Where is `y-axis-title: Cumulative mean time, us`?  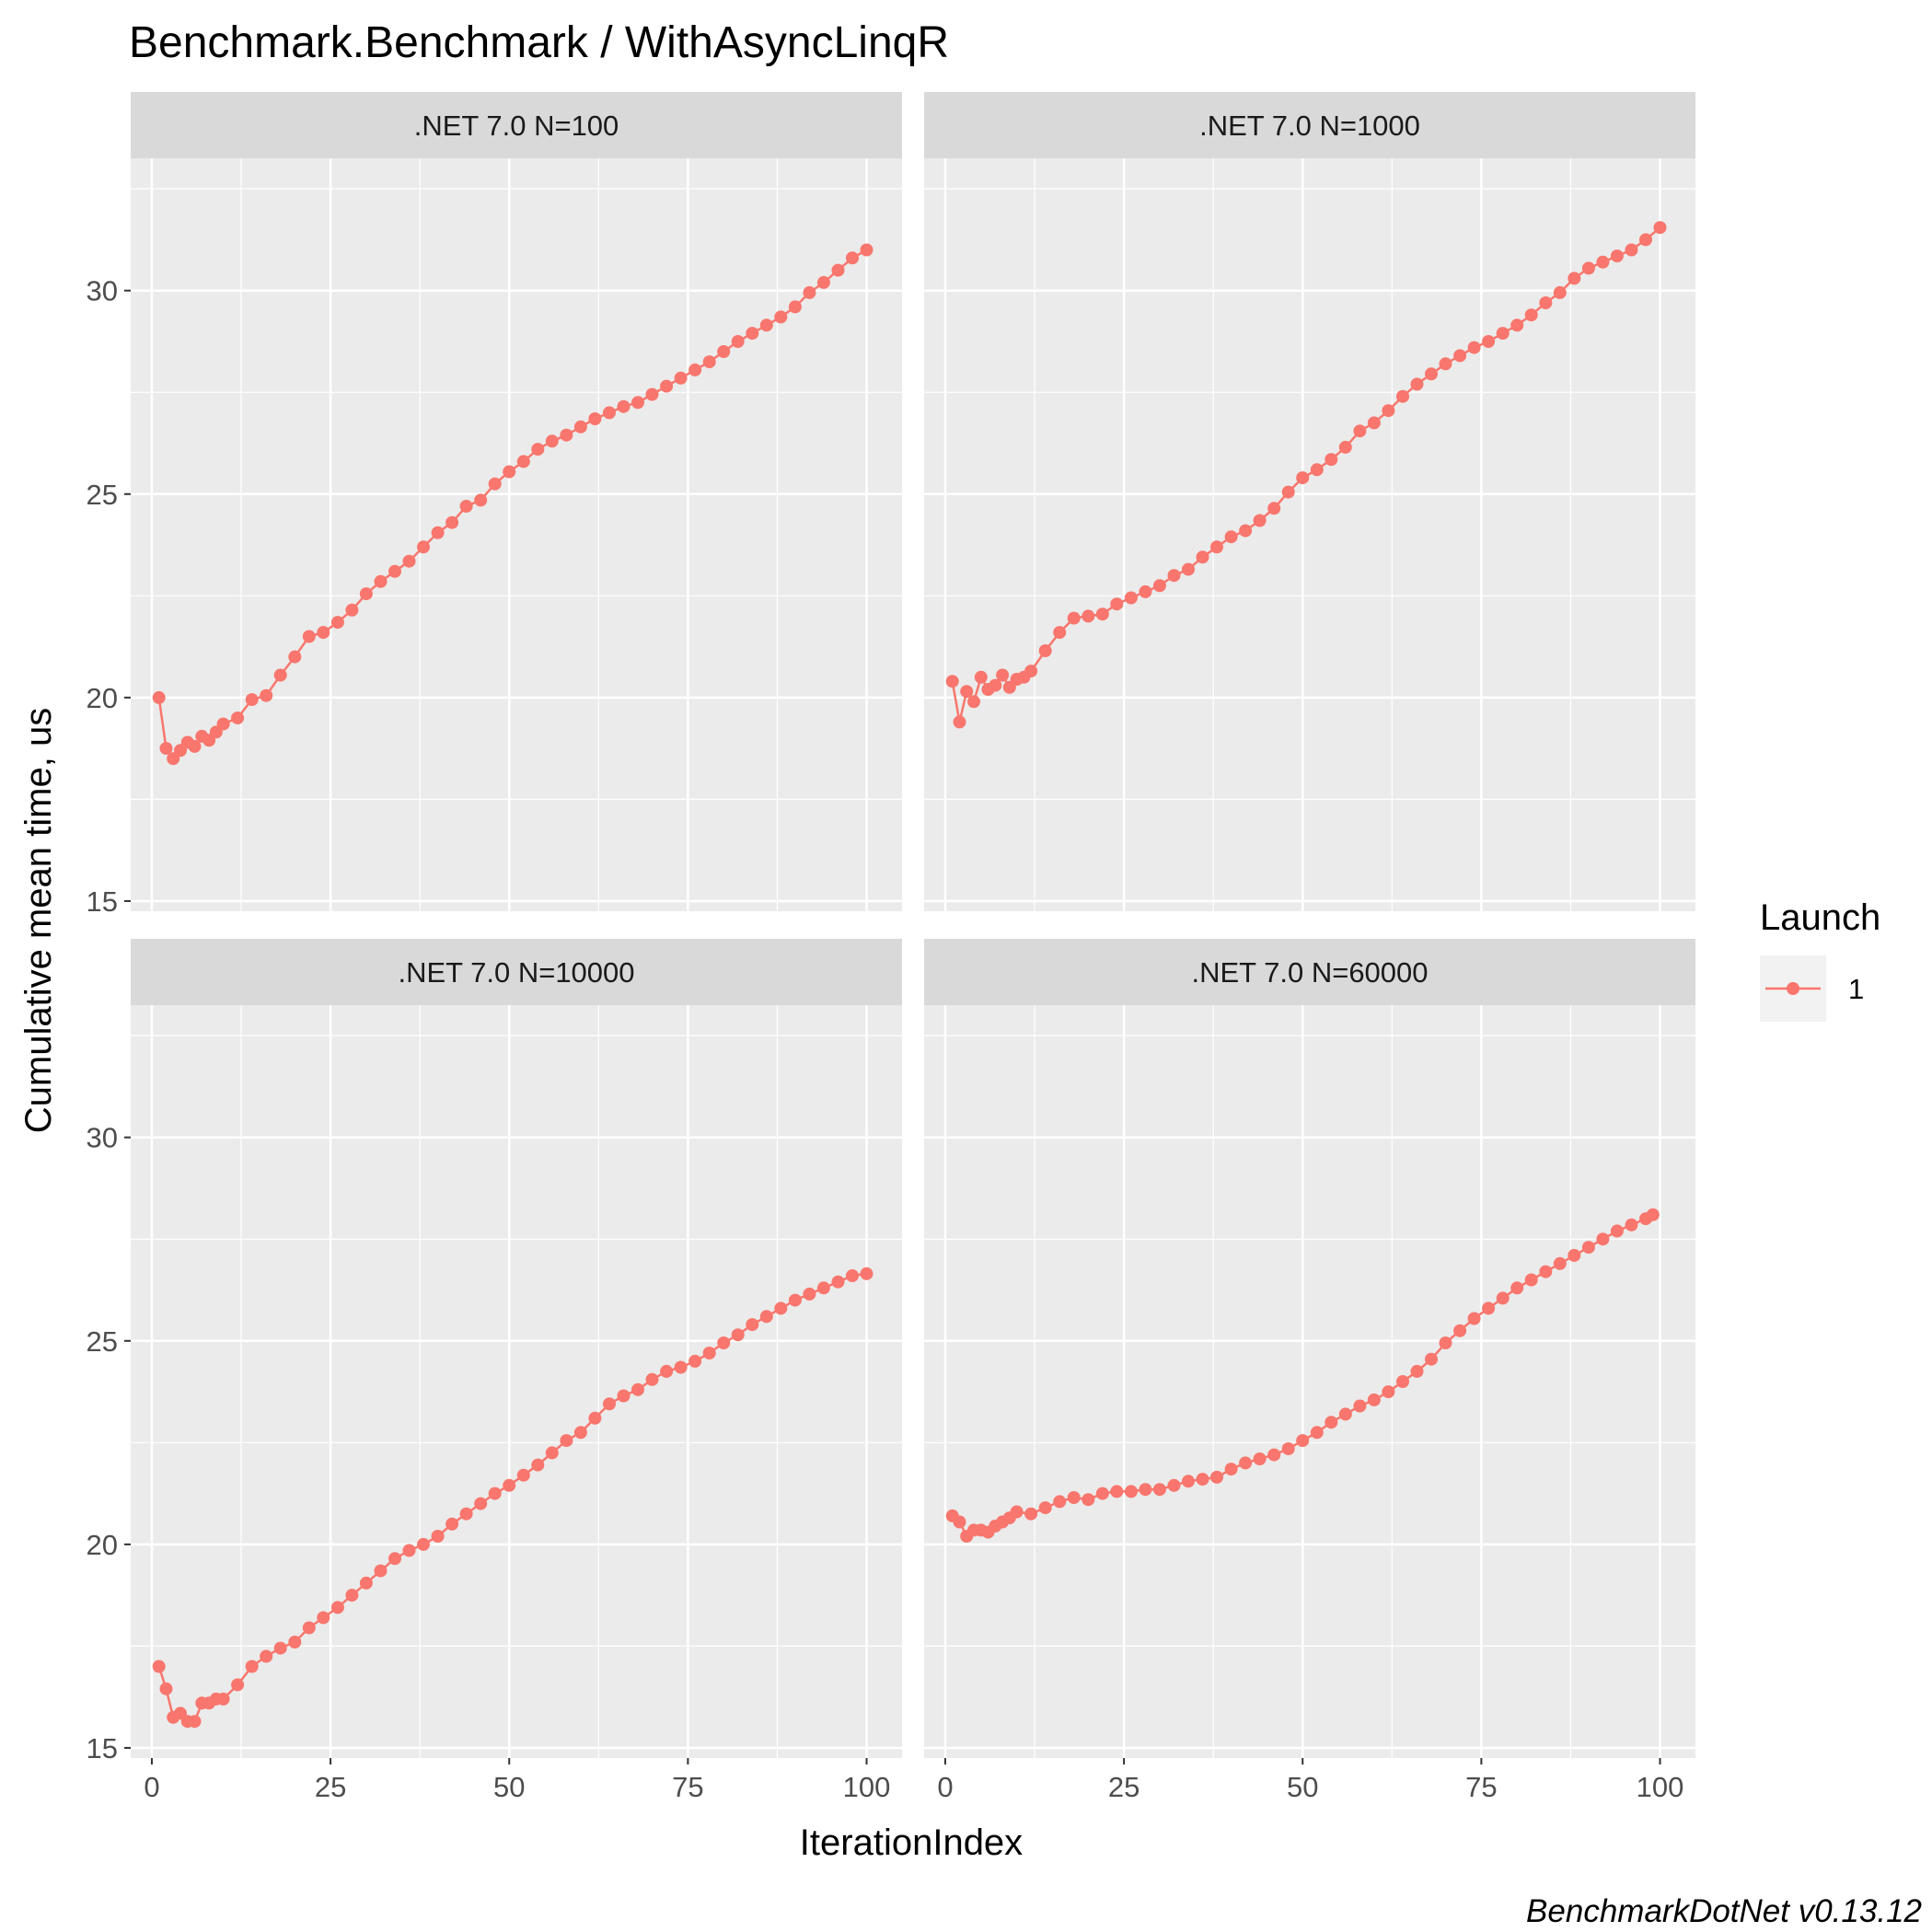 y-axis-title: Cumulative mean time, us is located at coordinates (38, 921).